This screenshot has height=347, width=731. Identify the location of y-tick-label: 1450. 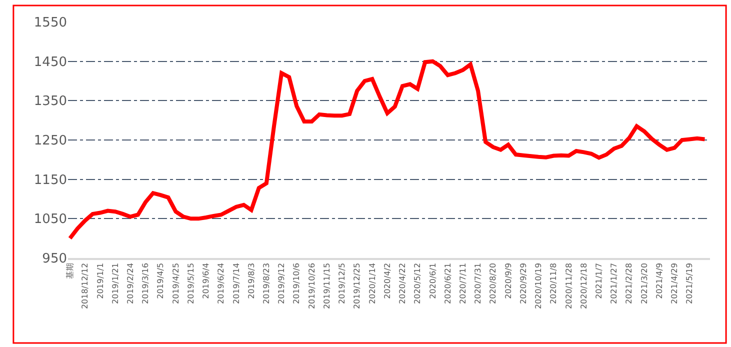
(50, 62).